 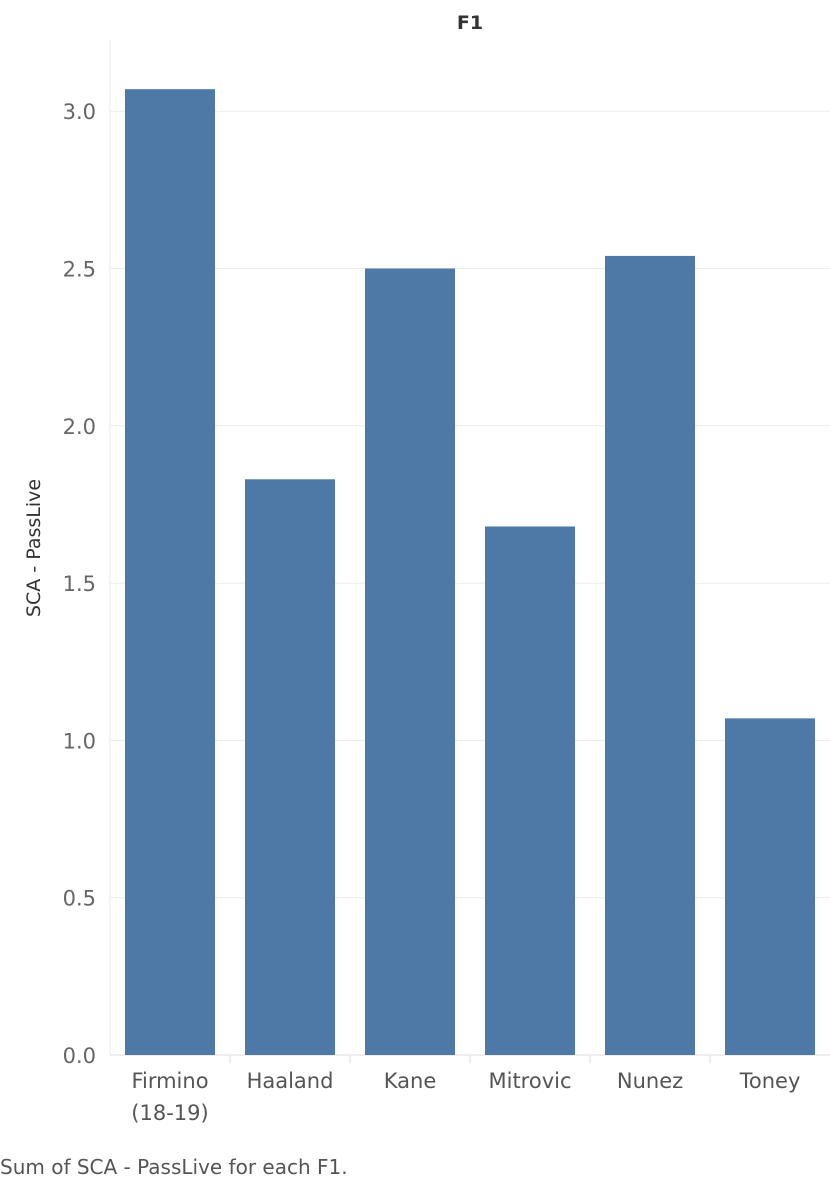 What do you see at coordinates (79, 899) in the screenshot?
I see `y-tick-label: 0.5` at bounding box center [79, 899].